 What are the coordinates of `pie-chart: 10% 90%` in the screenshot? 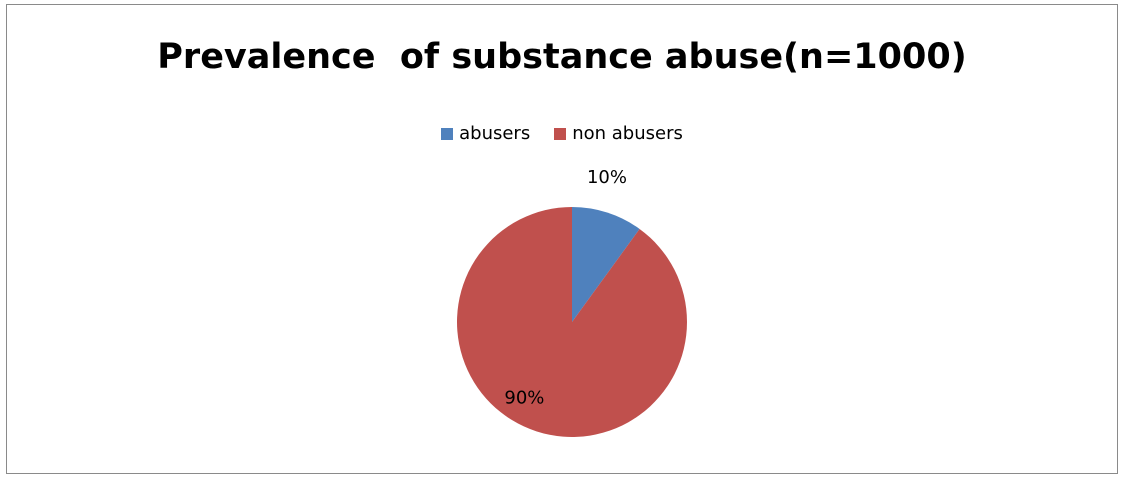 It's located at (572, 302).